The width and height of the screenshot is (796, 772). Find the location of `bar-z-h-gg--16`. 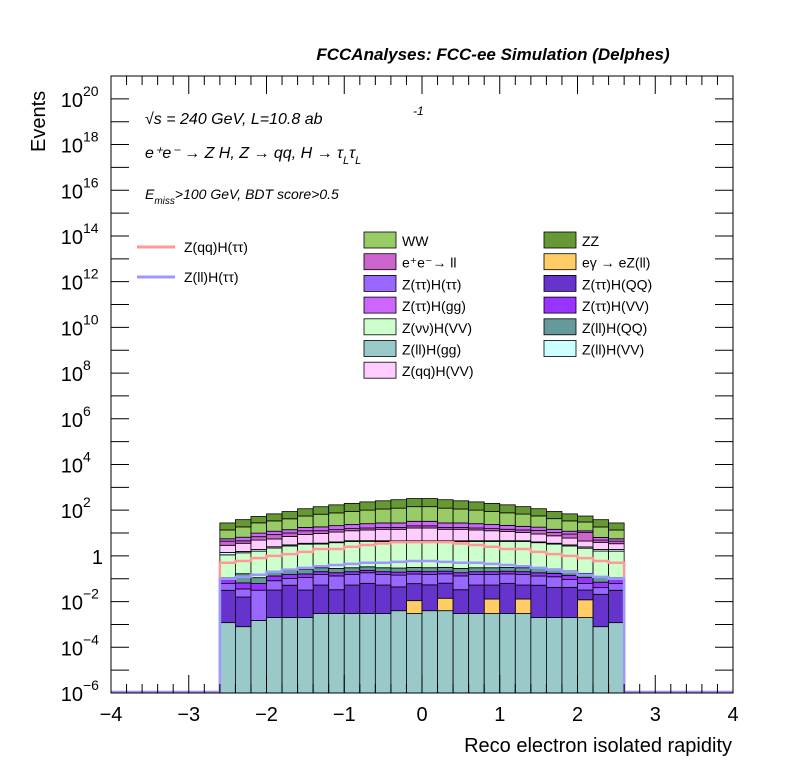

bar-z-h-gg--16 is located at coordinates (476, 526).